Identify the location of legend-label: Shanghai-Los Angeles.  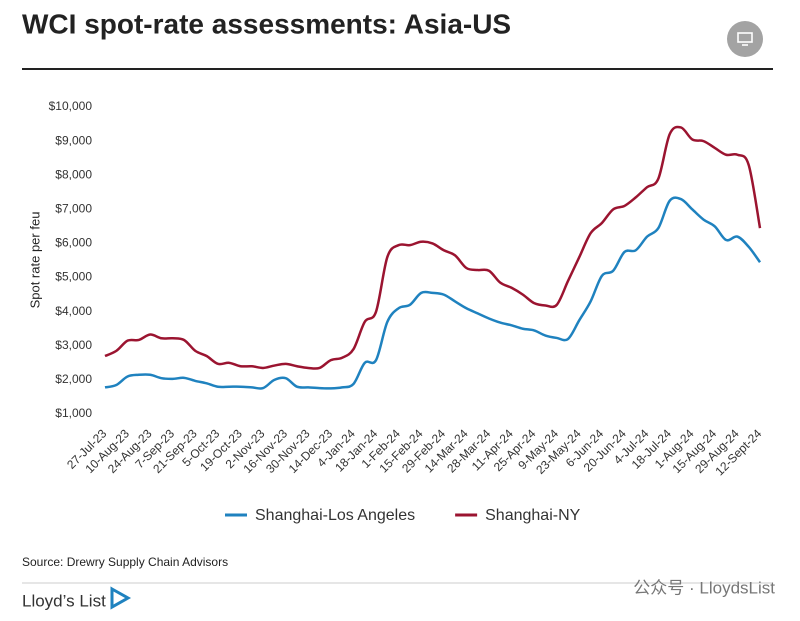
(335, 515).